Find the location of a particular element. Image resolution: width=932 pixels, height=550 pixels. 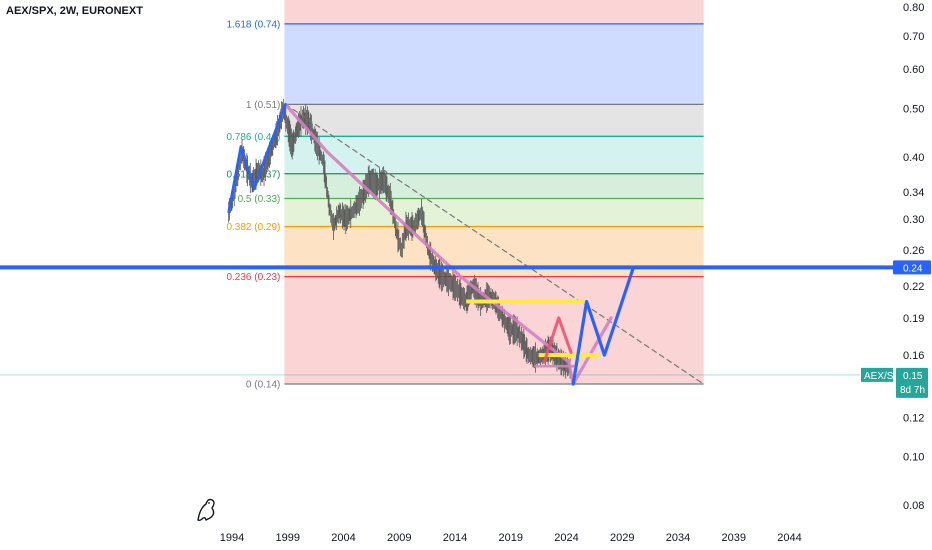

y-tick-label: 0.19 is located at coordinates (913, 319).